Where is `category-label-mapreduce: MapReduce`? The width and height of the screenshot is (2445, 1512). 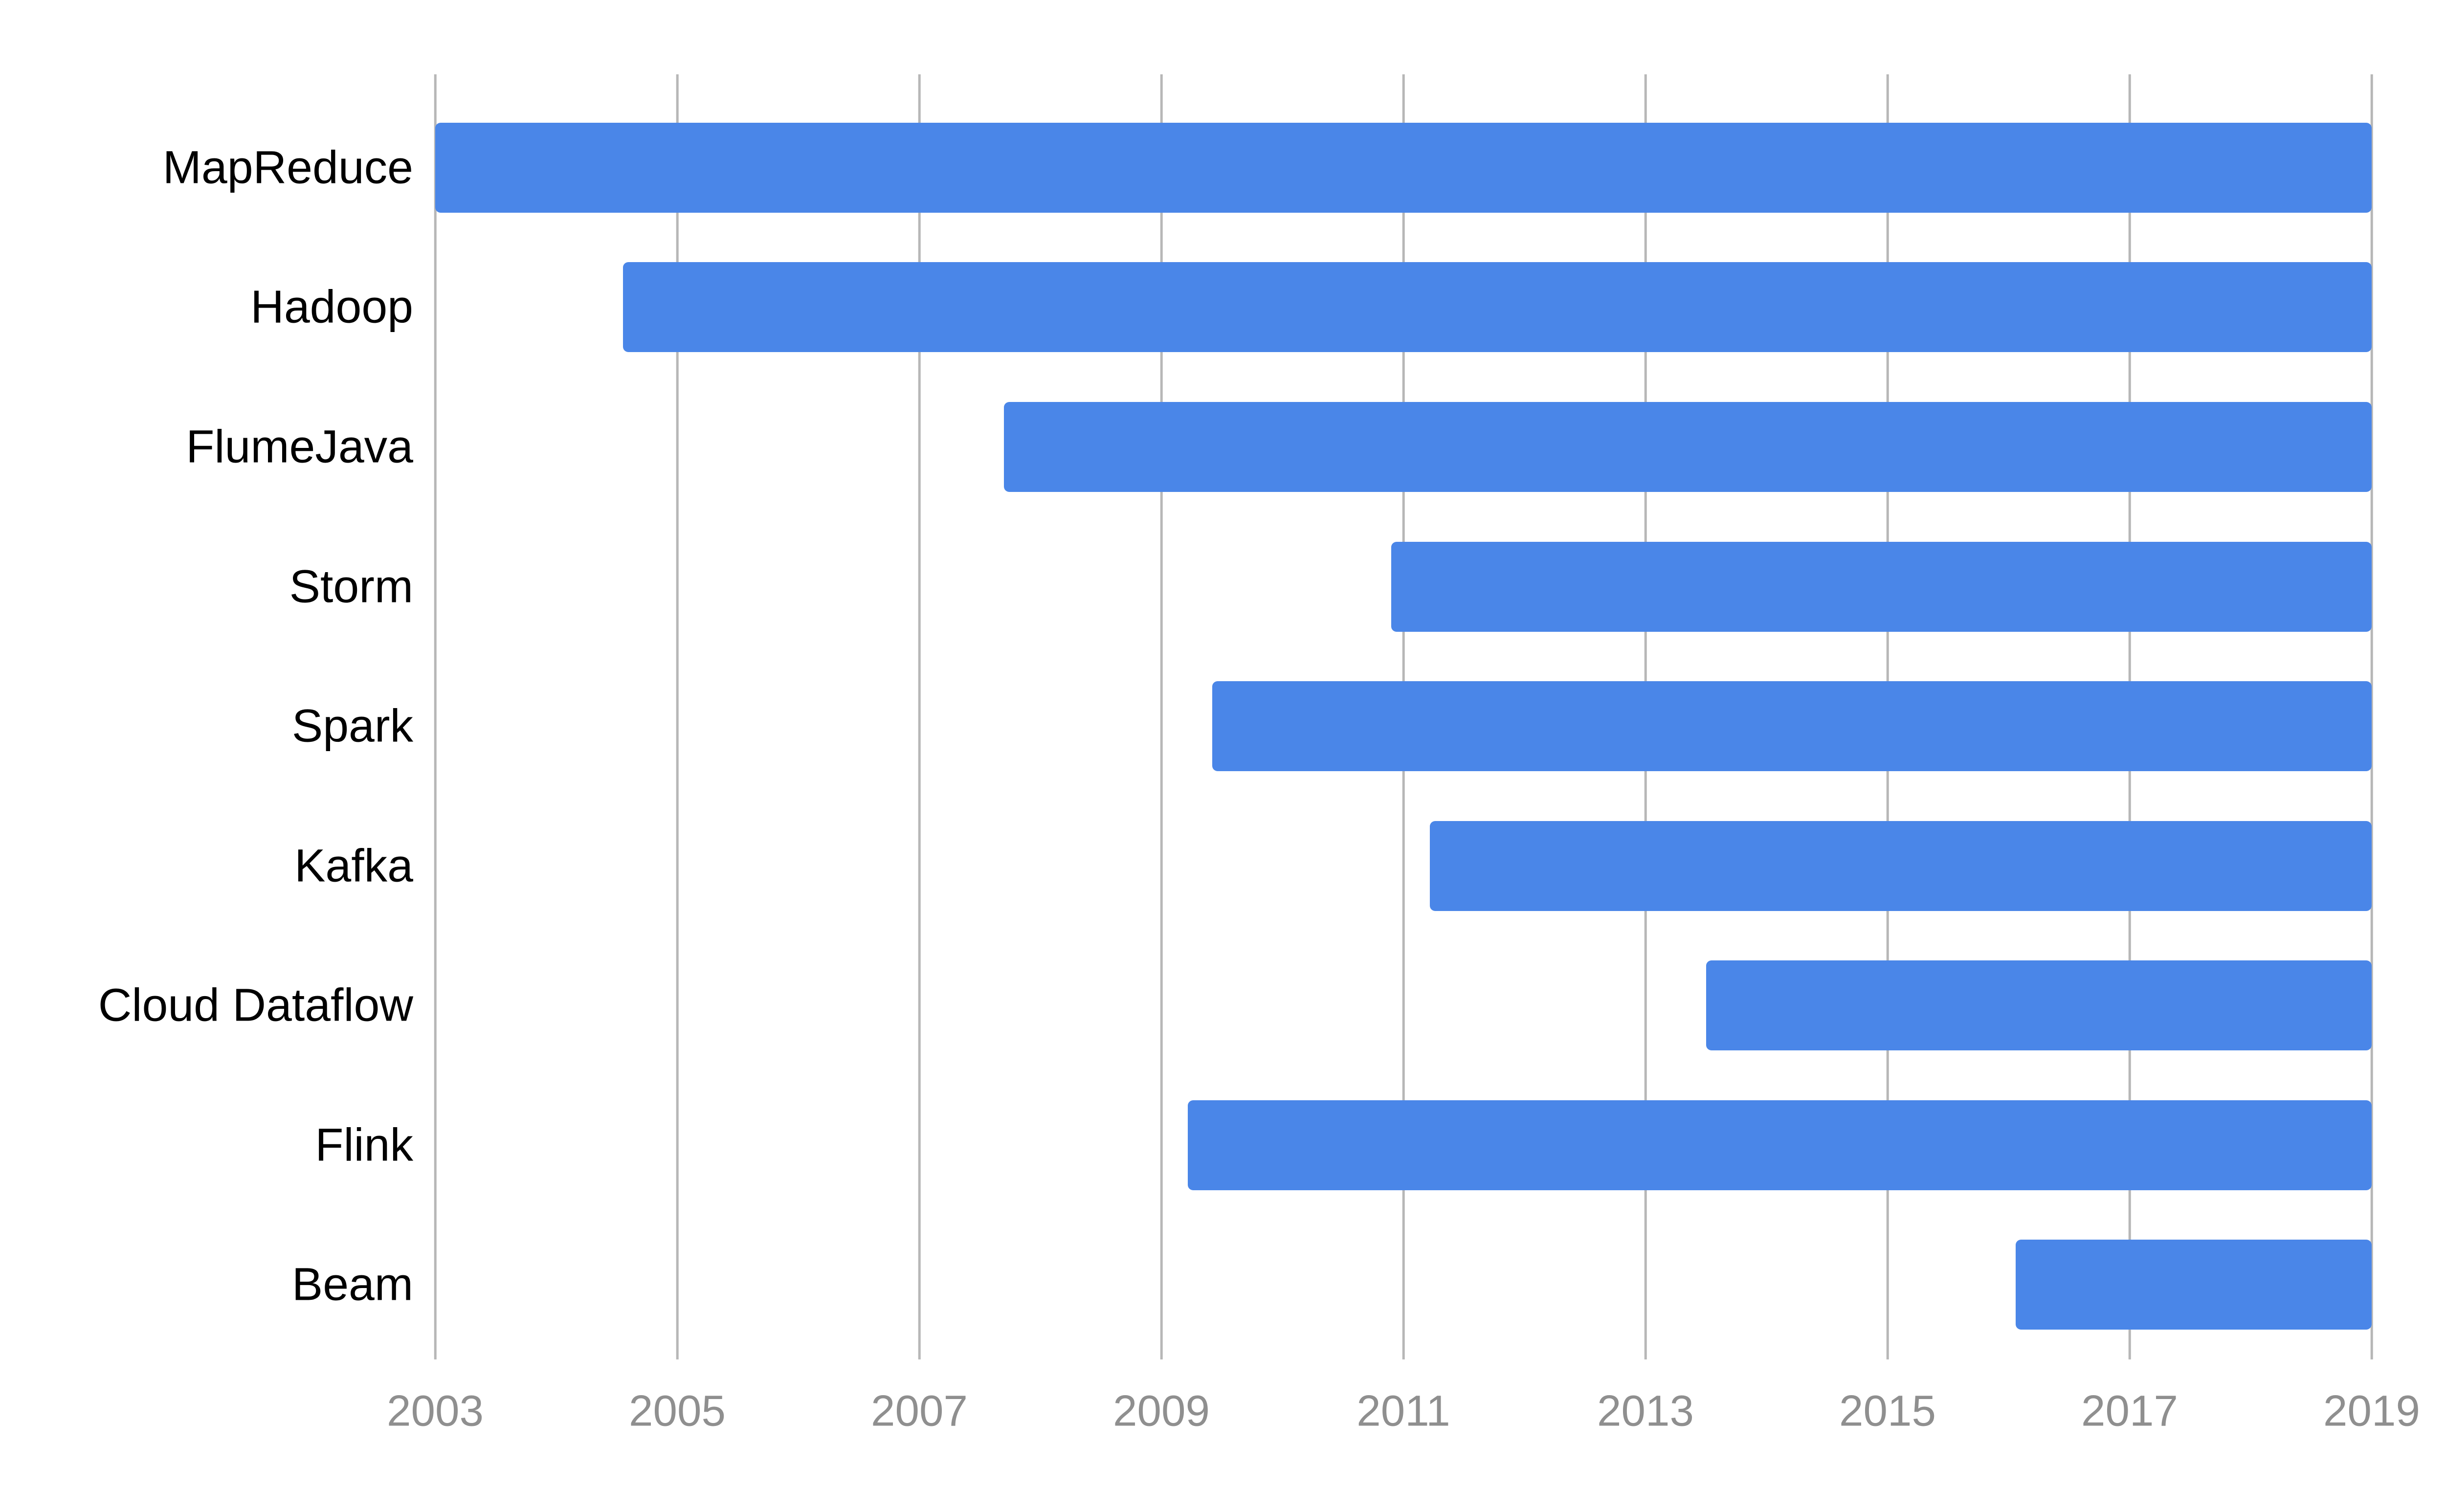 category-label-mapreduce: MapReduce is located at coordinates (287, 168).